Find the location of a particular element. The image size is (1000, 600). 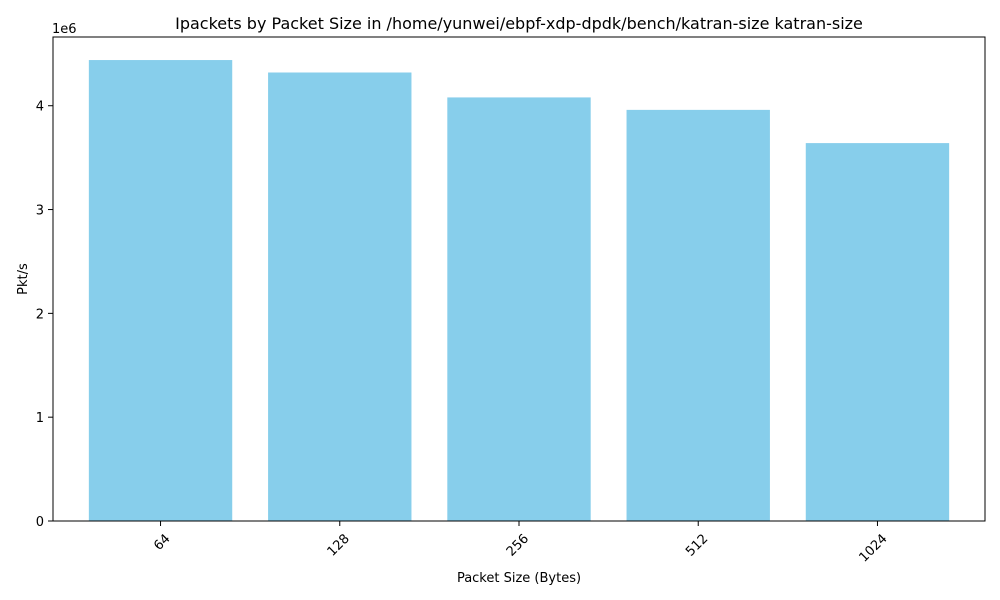

y-axis-ticks: 0 1 2 3 4 is located at coordinates (44, 315).